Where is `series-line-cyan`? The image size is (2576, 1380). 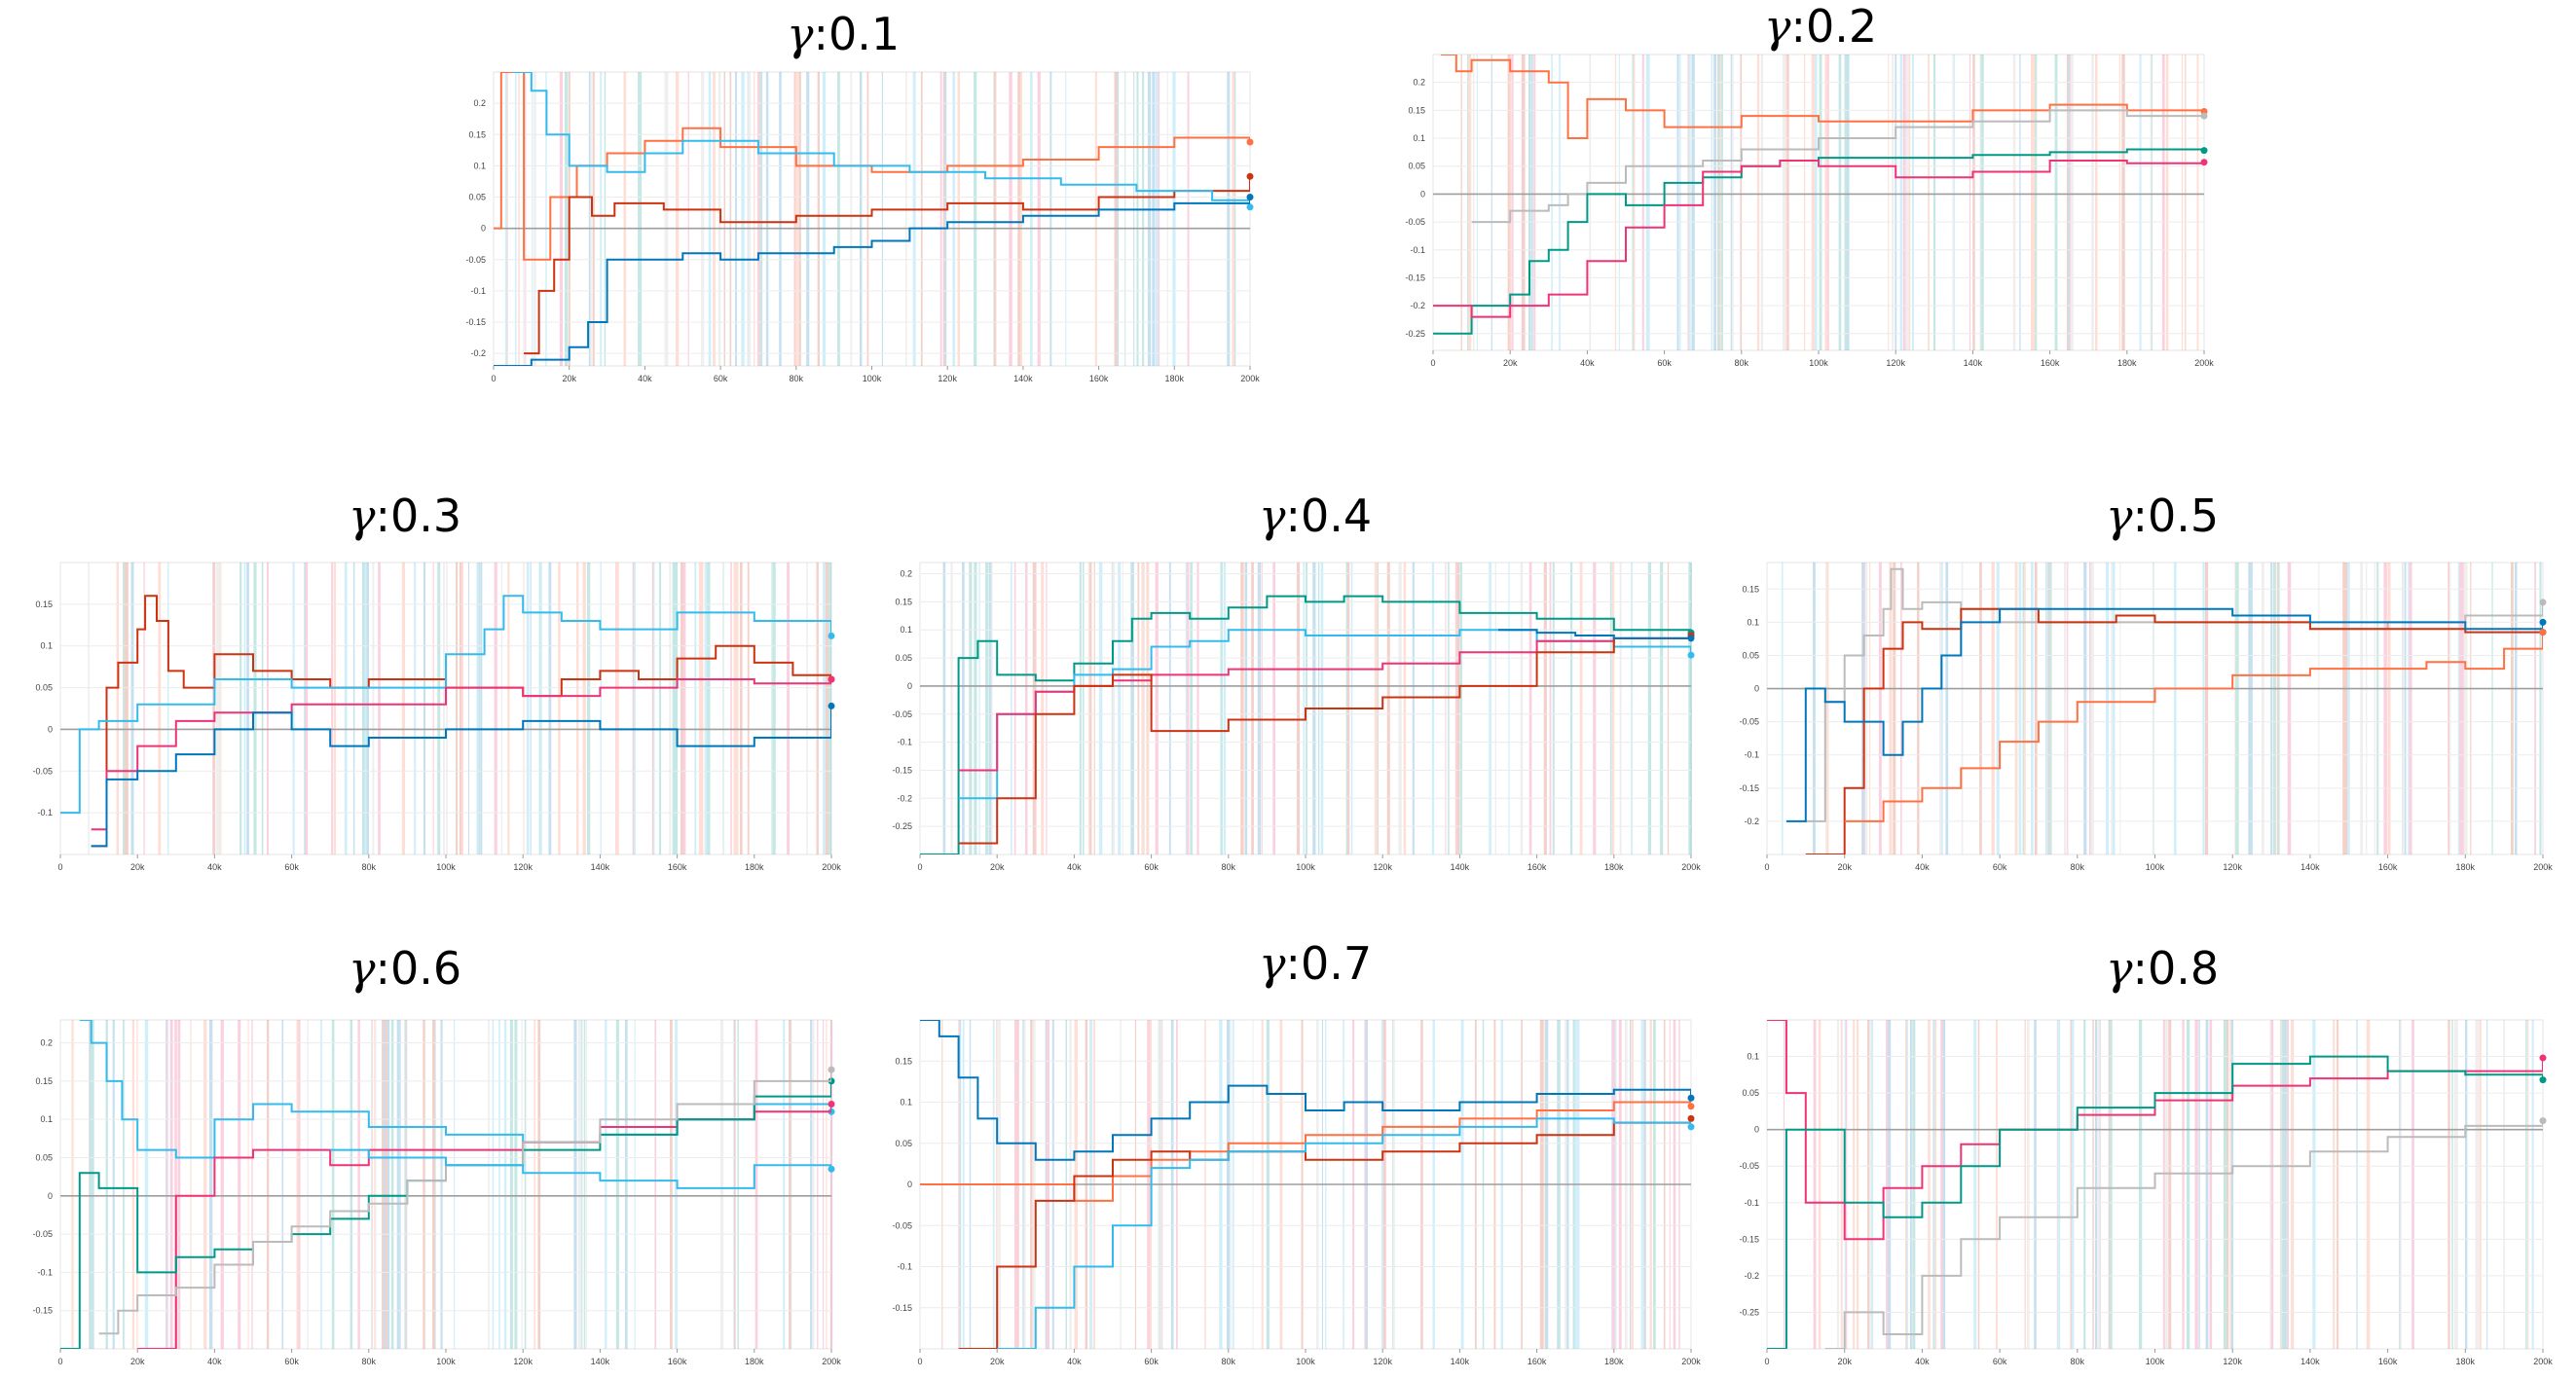 series-line-cyan is located at coordinates (445, 705).